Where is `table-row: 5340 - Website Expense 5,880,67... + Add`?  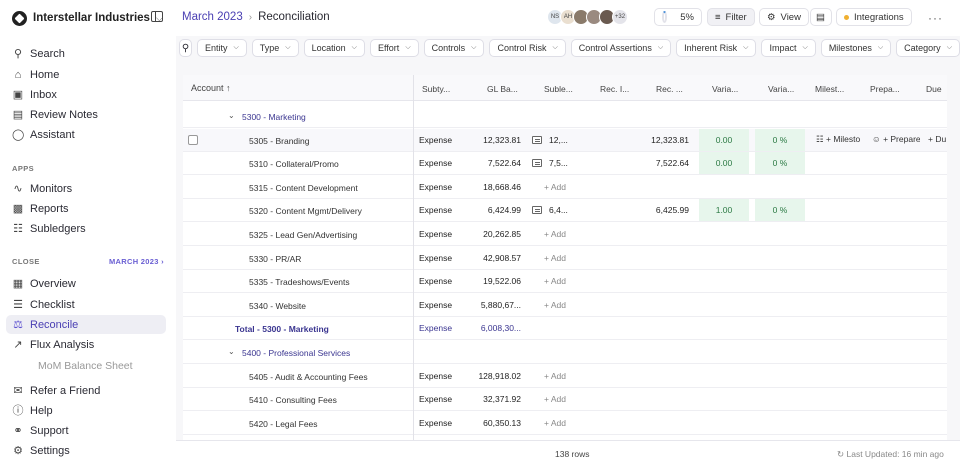
table-row: 5340 - Website Expense 5,880,67... + Add is located at coordinates (565, 305).